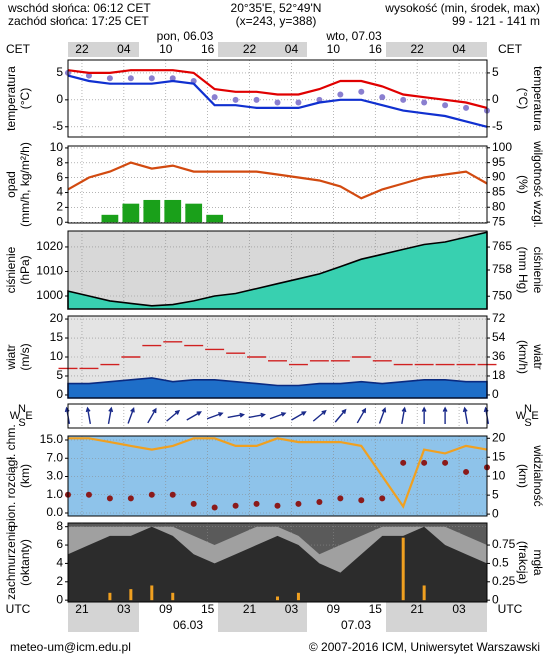 Image resolution: width=550 pixels, height=658 pixels. What do you see at coordinates (499, 356) in the screenshot?
I see `y2-tick-label: 36` at bounding box center [499, 356].